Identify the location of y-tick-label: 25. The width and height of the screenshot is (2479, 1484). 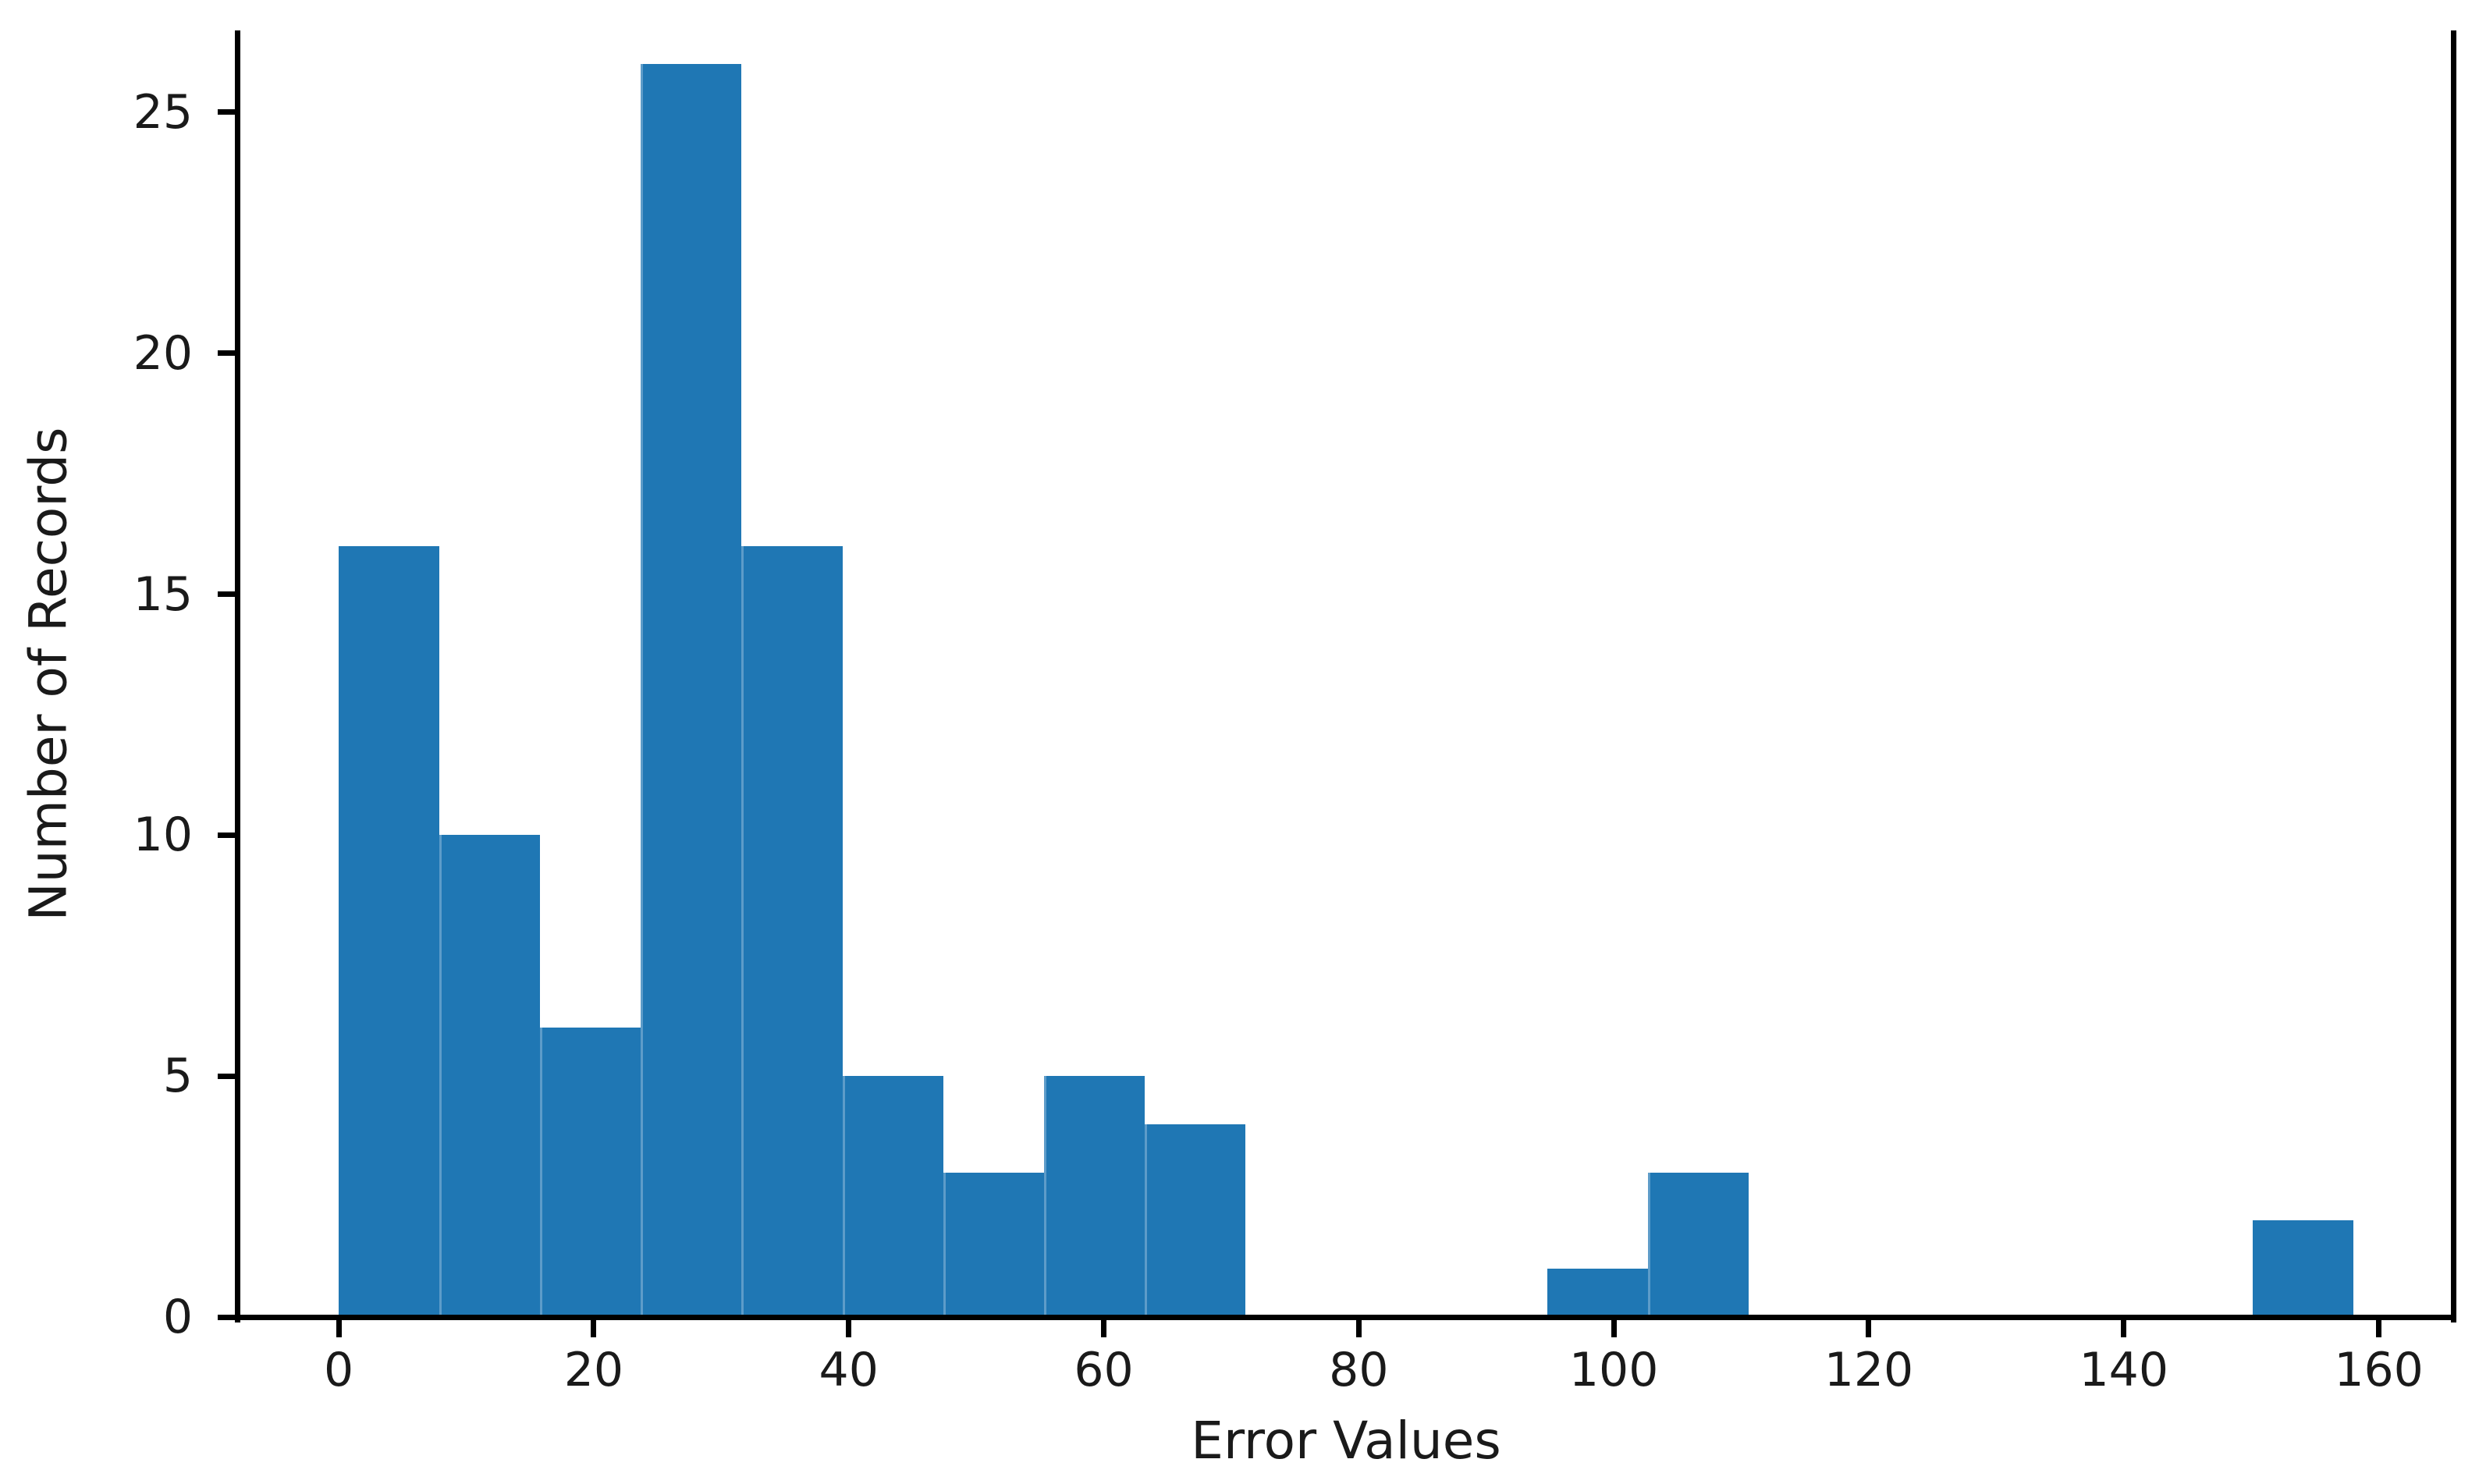
(163, 112).